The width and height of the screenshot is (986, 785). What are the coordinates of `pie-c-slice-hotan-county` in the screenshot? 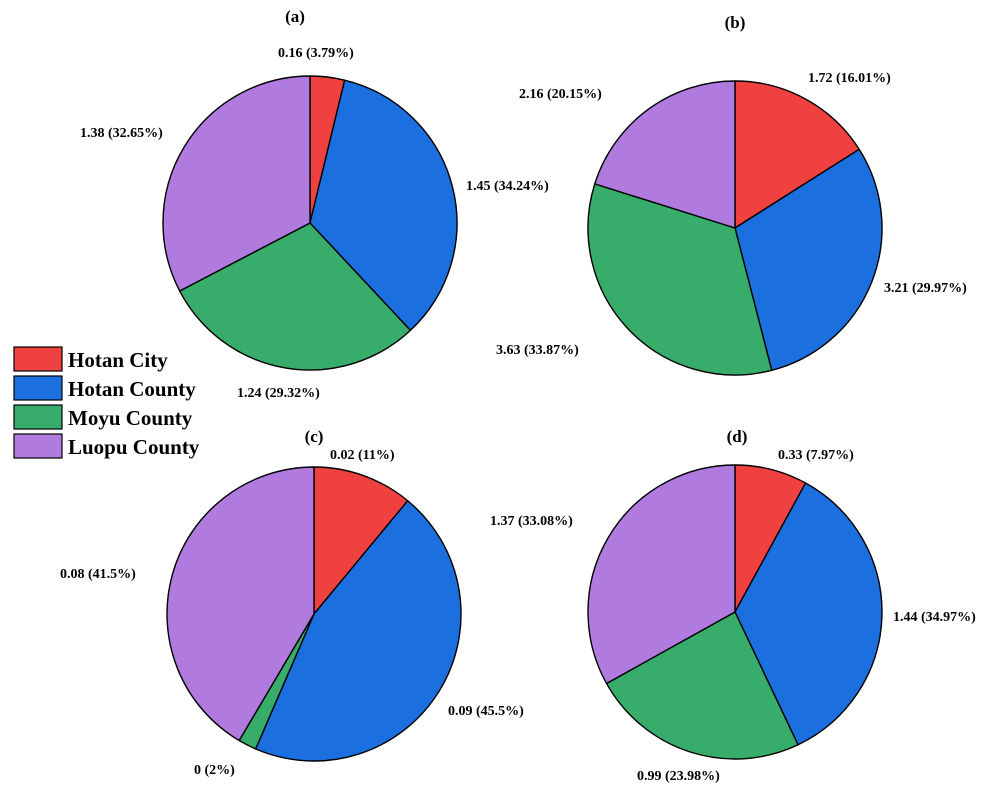 It's located at (358, 631).